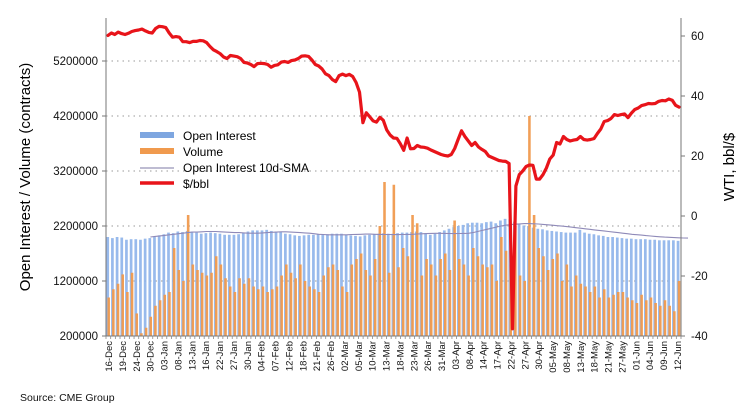 This screenshot has width=748, height=419. What do you see at coordinates (400, 356) in the screenshot?
I see `x-tick-label: 18-Mar` at bounding box center [400, 356].